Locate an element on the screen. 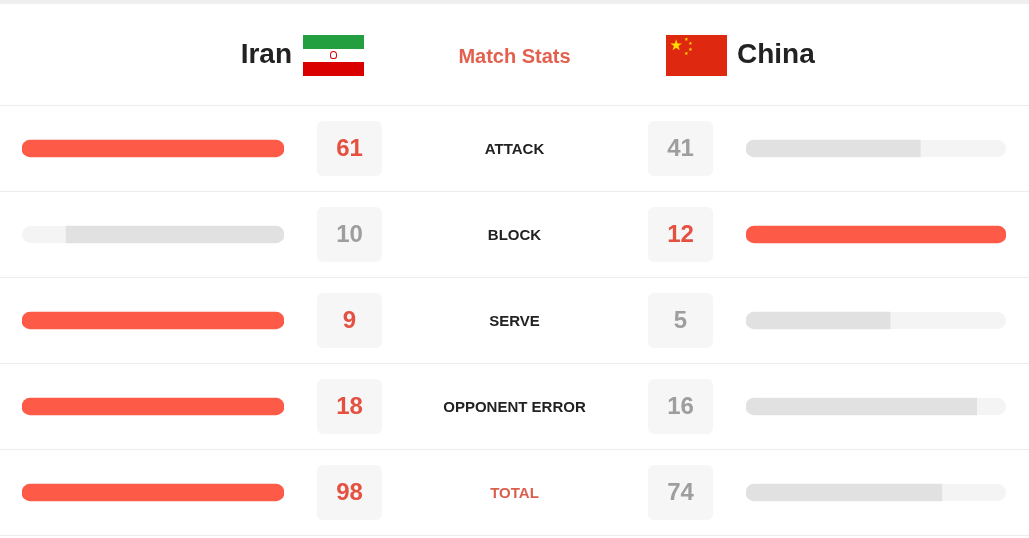 The image size is (1029, 538). data-label: 61 is located at coordinates (349, 148).